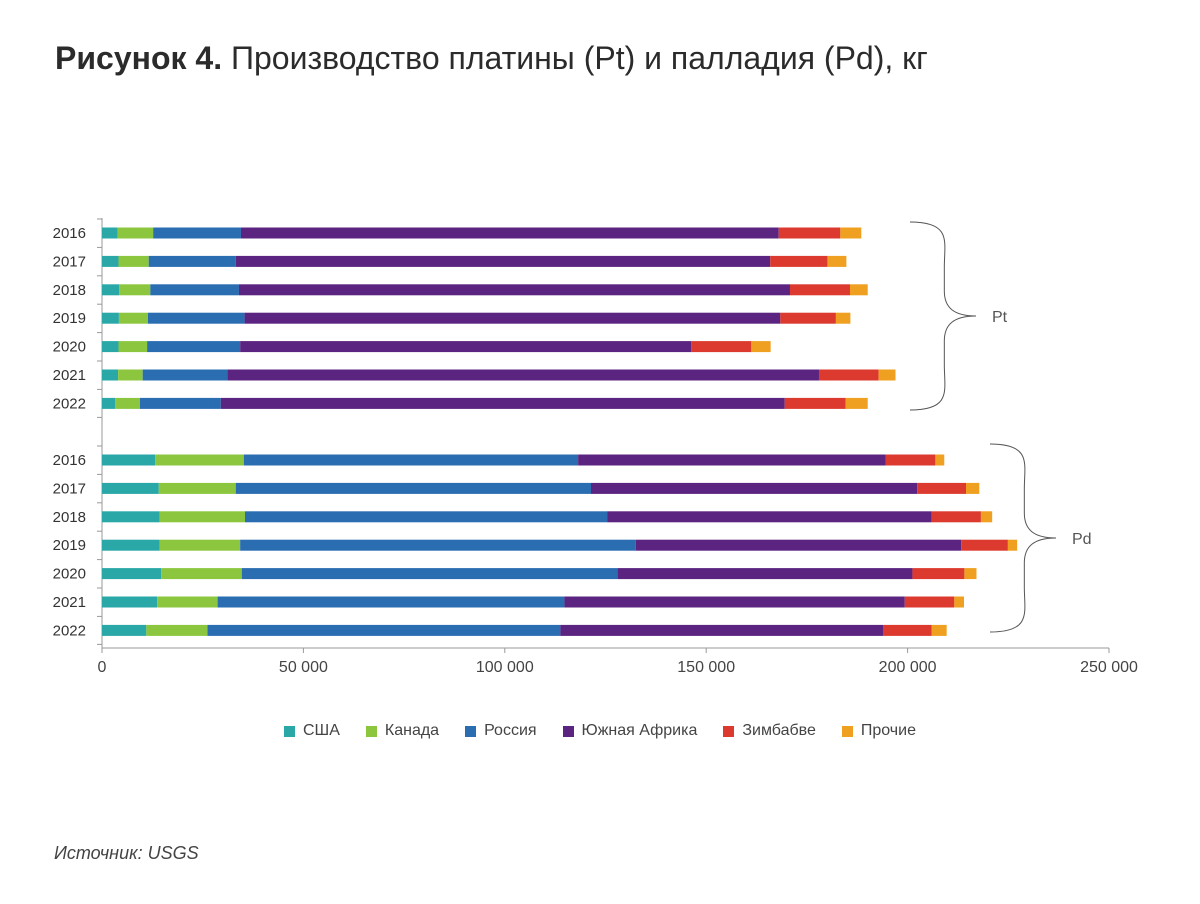 This screenshot has height=904, width=1200. I want to click on y-tick-label: 2019, so click(69, 318).